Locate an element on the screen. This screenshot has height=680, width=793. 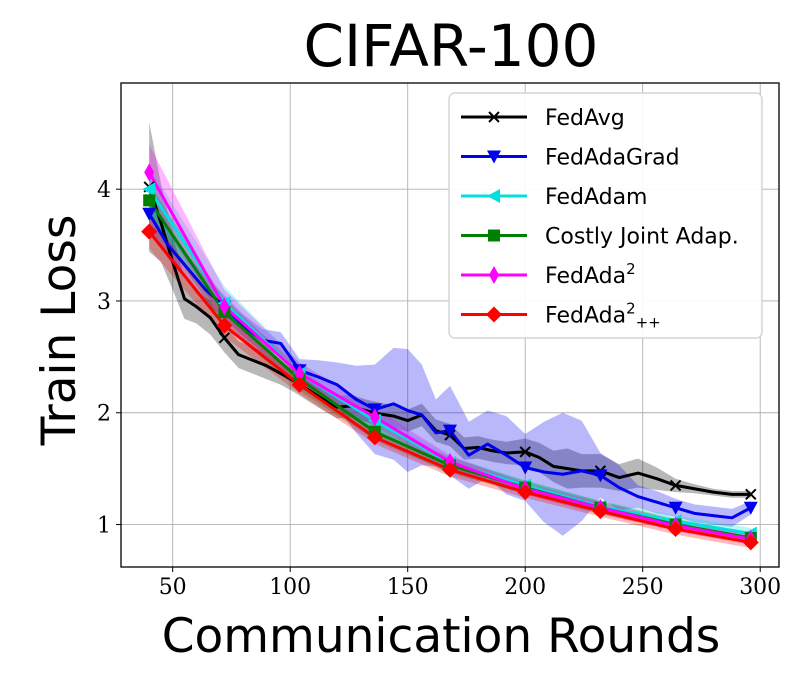
y-tick-label: 3 is located at coordinates (104, 302).